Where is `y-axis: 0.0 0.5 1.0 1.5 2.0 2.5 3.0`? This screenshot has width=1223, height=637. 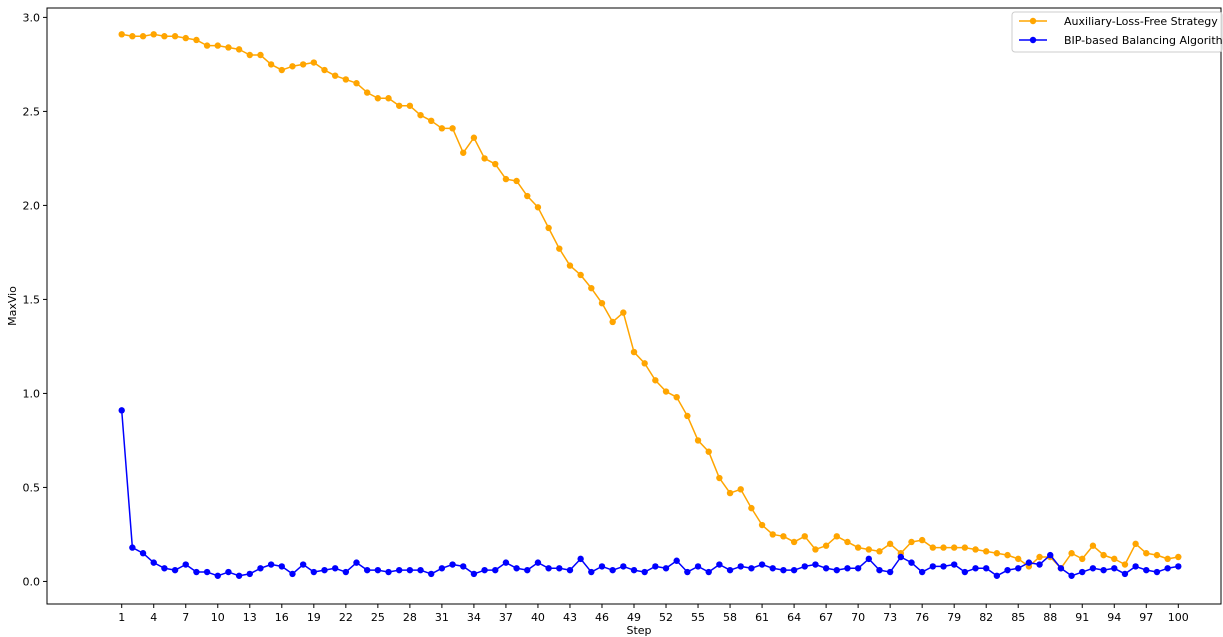 y-axis: 0.0 0.5 1.0 1.5 2.0 2.5 3.0 is located at coordinates (35, 299).